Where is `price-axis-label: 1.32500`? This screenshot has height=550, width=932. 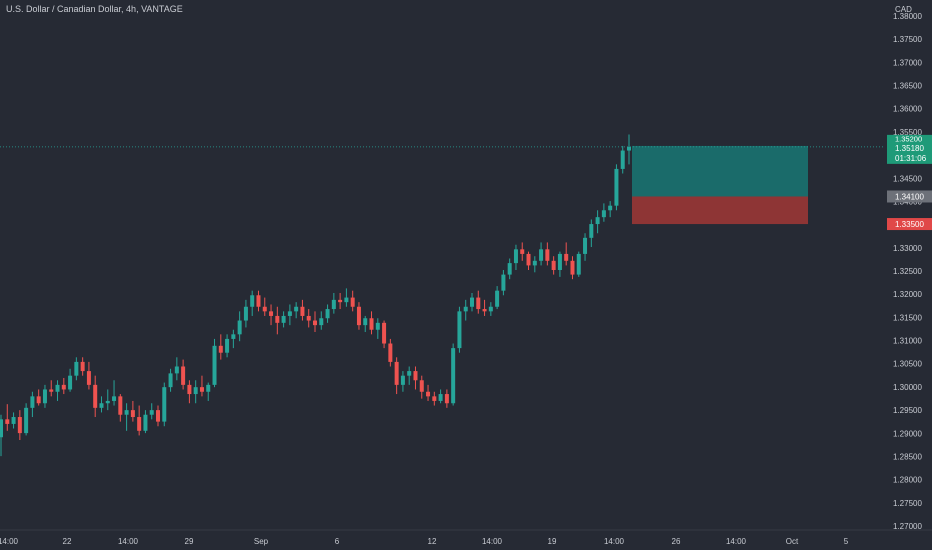
price-axis-label: 1.32500 is located at coordinates (907, 271).